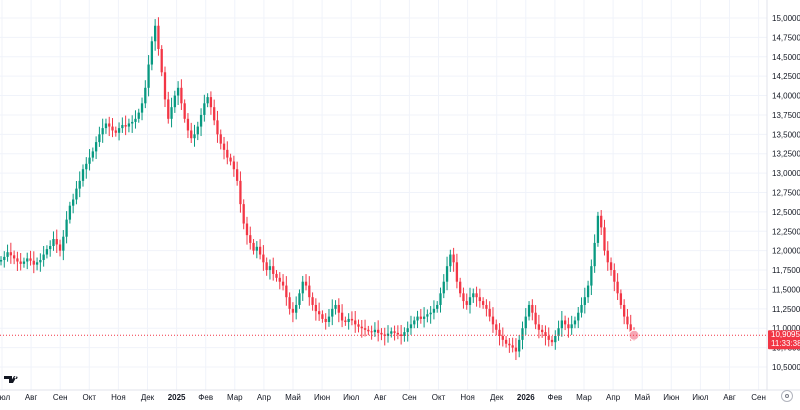  I want to click on x-tick-label: Авг, so click(31, 397).